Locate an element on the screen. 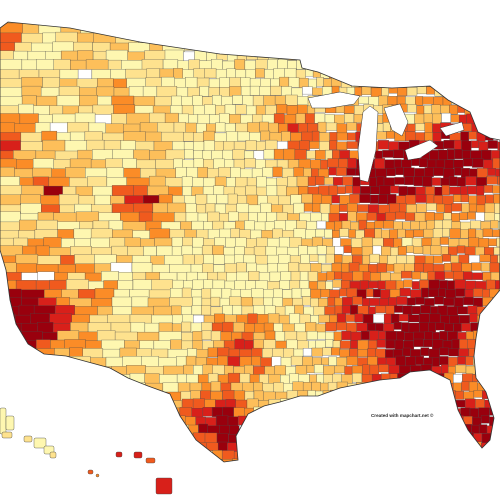  island-county is located at coordinates (150, 460).